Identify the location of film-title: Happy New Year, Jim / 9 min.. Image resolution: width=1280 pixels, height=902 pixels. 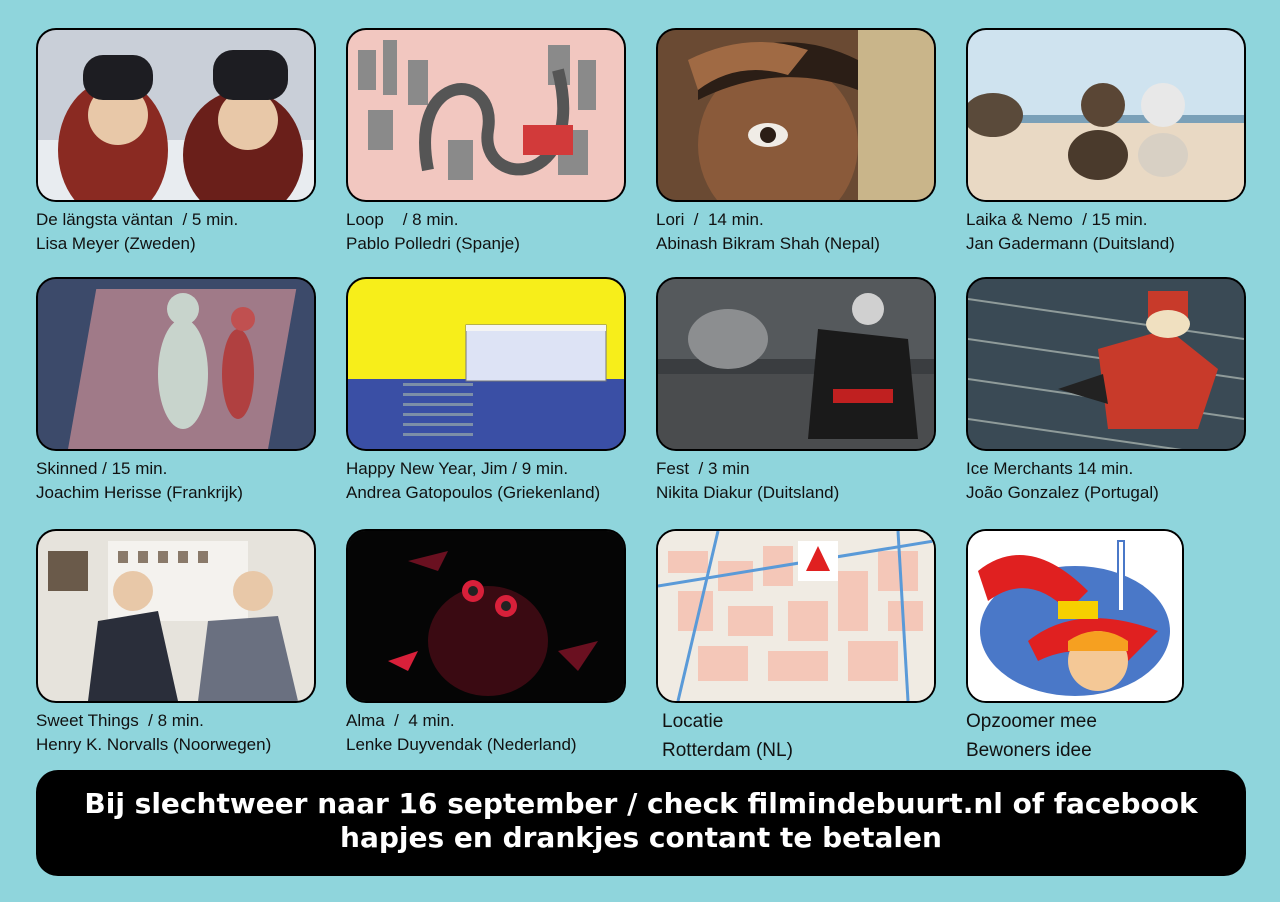
(457, 468).